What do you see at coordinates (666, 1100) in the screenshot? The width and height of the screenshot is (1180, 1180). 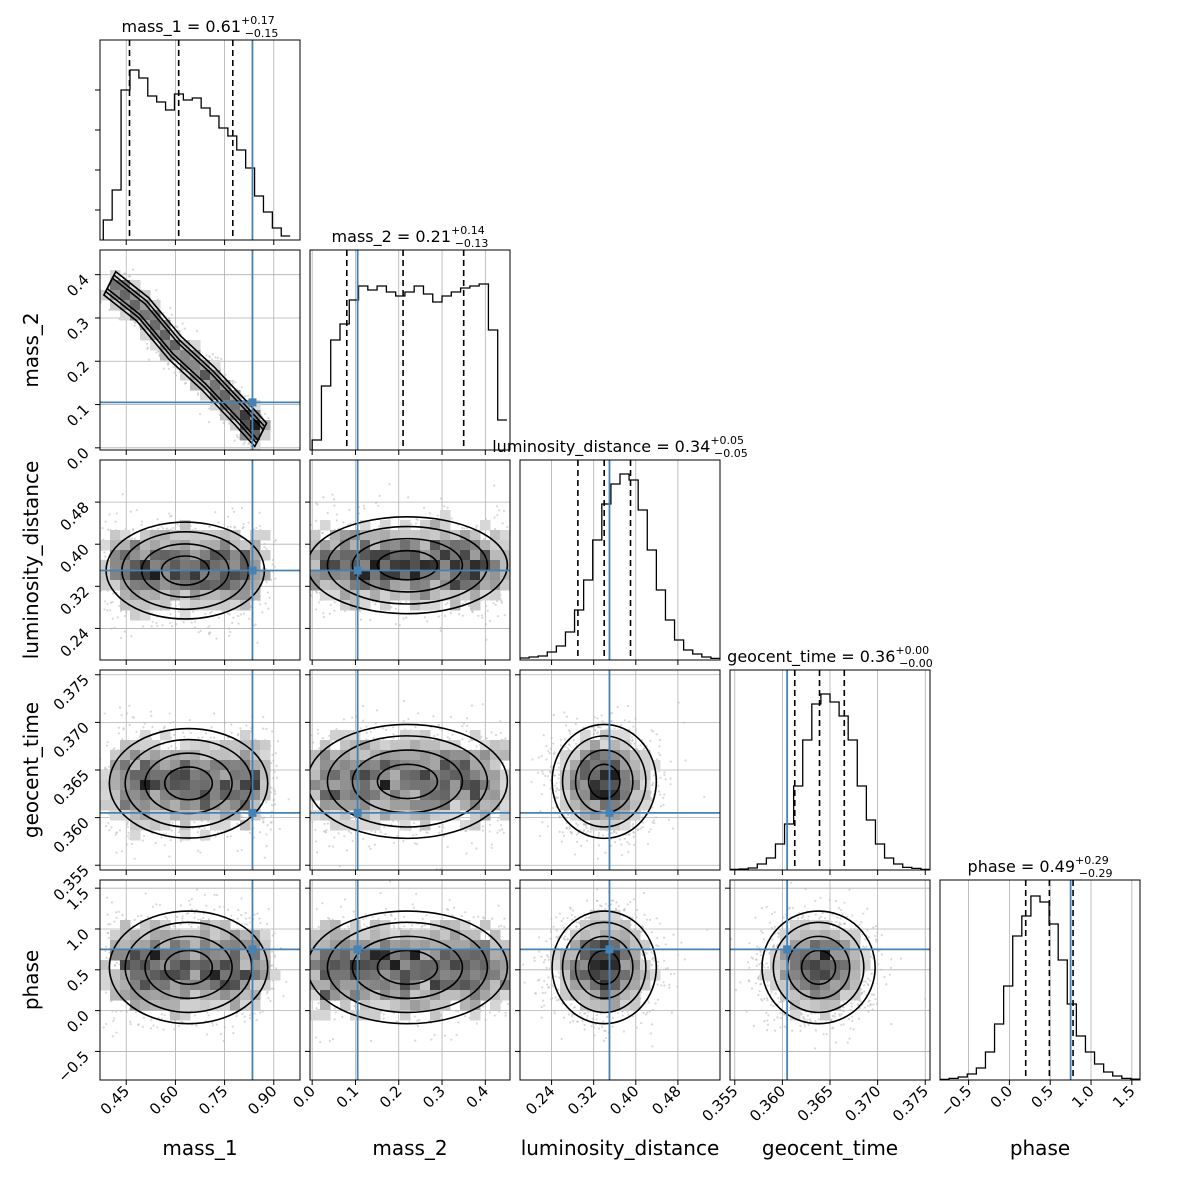 I see `x-tick-label: 0.48` at bounding box center [666, 1100].